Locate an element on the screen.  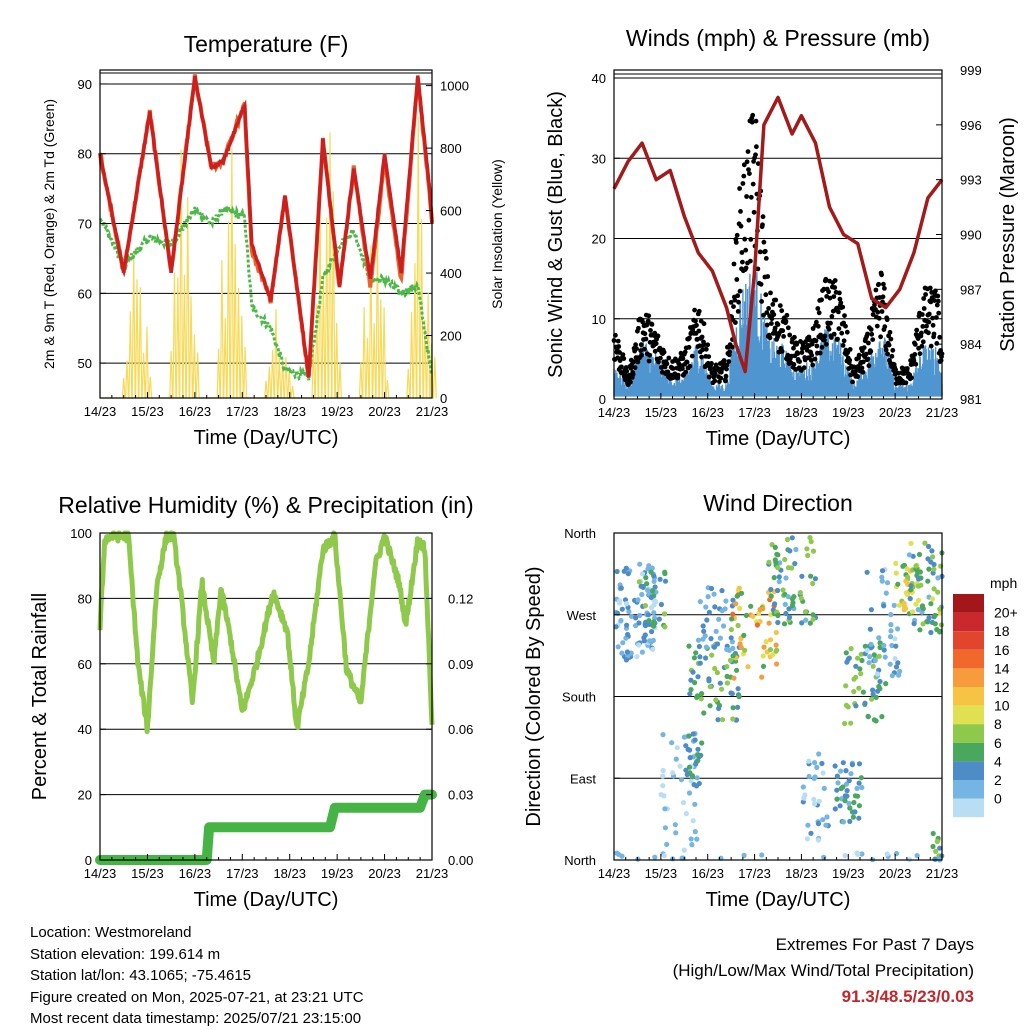
x-tick-label: 20/23 is located at coordinates (895, 412).